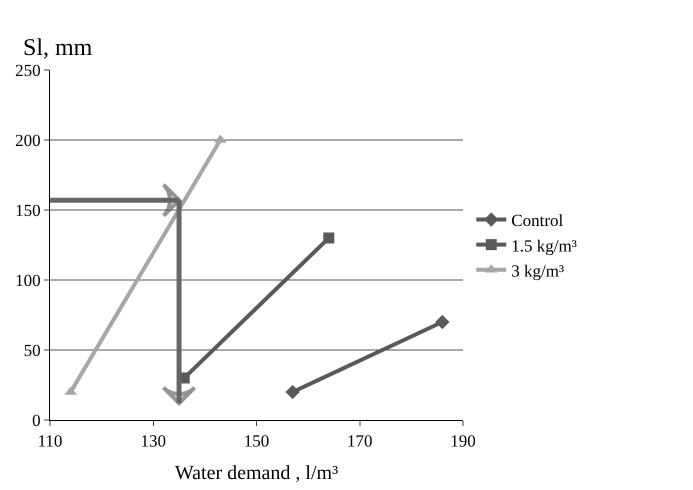 The width and height of the screenshot is (693, 490). What do you see at coordinates (463, 440) in the screenshot?
I see `x-tick-label: 190` at bounding box center [463, 440].